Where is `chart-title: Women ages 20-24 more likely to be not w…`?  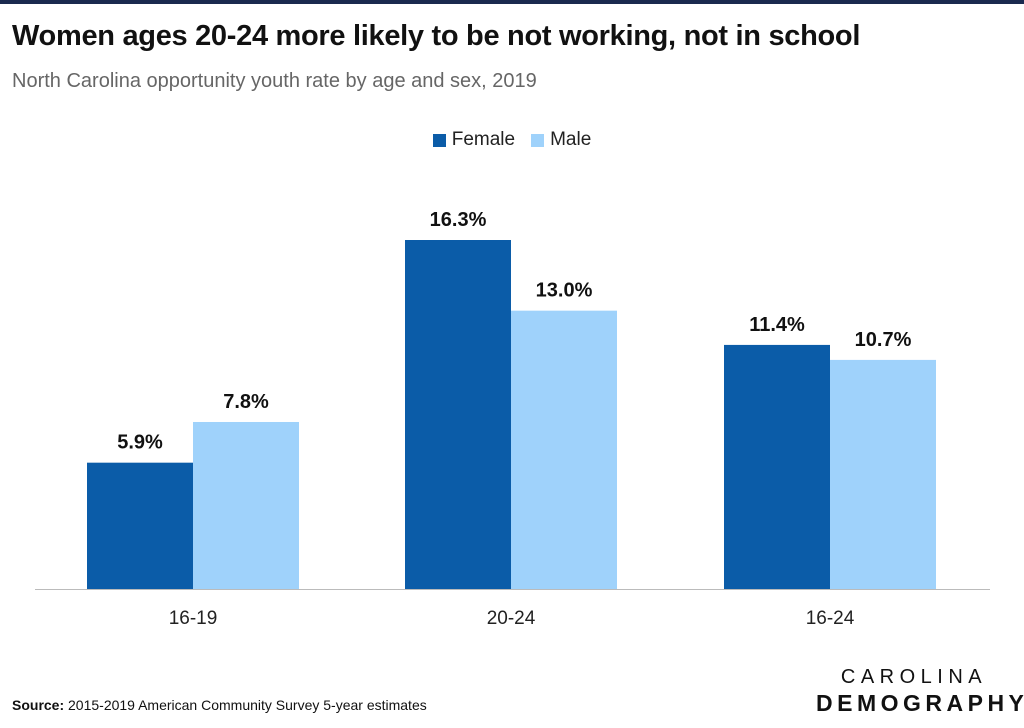
chart-title: Women ages 20-24 more likely to be not w… is located at coordinates (436, 36).